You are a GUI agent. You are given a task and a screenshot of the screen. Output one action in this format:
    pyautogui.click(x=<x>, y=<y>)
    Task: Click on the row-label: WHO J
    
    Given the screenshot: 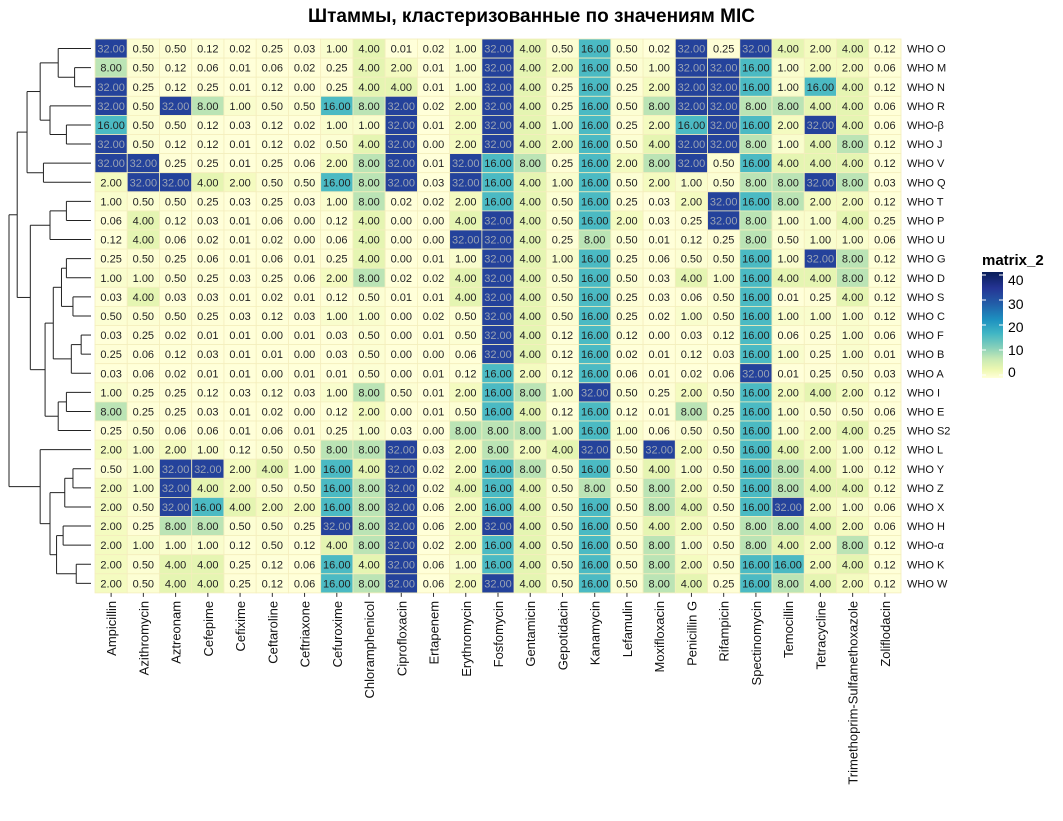 What is the action you would take?
    pyautogui.click(x=924, y=145)
    